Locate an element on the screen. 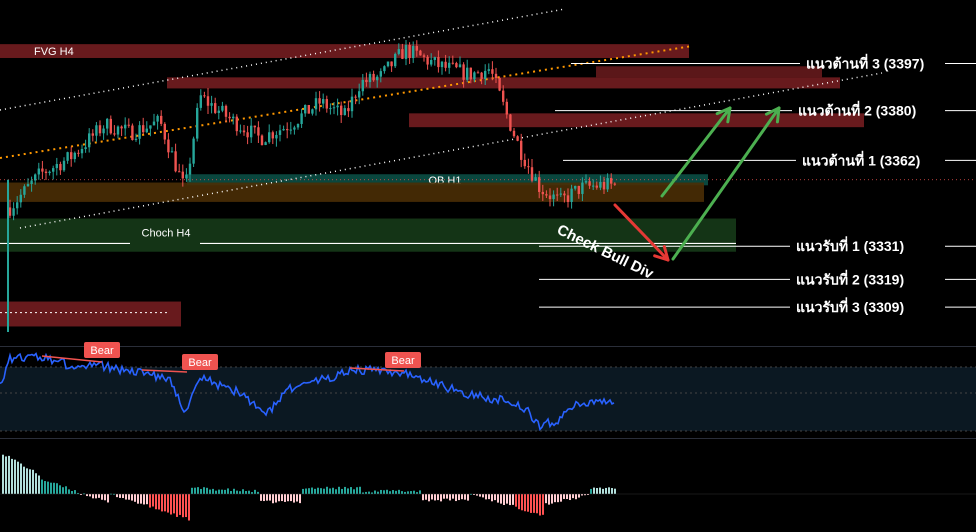  arrow-up-short-head is located at coordinates (723, 111).